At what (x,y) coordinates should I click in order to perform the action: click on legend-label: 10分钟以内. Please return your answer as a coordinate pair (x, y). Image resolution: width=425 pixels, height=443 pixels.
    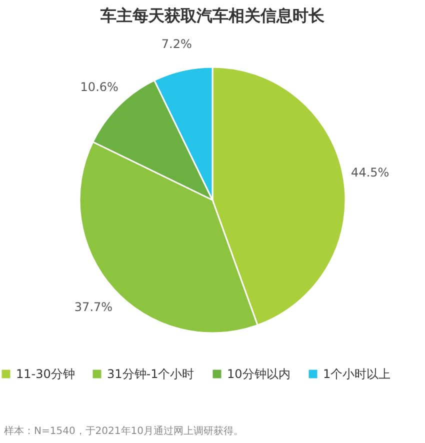
    Looking at the image, I should click on (258, 374).